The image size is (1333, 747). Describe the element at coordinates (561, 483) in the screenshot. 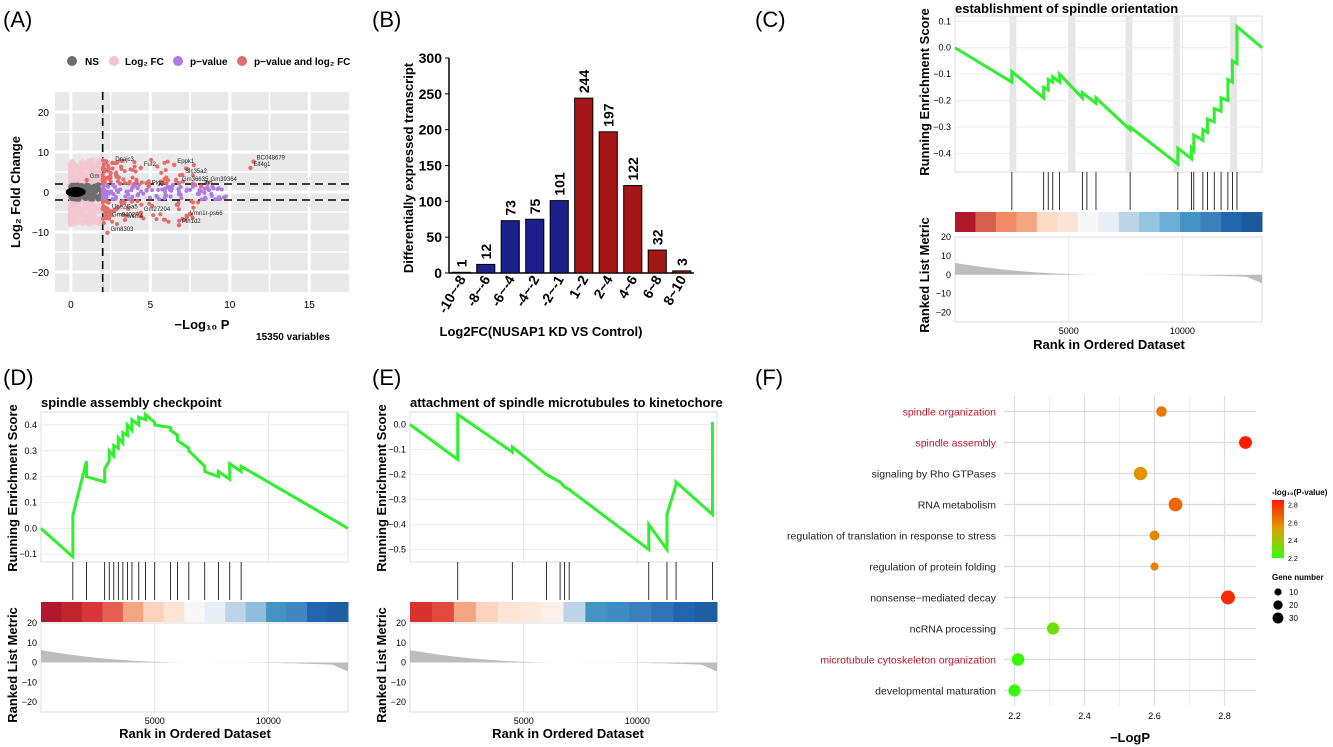

I see `gsea-es-line` at that location.